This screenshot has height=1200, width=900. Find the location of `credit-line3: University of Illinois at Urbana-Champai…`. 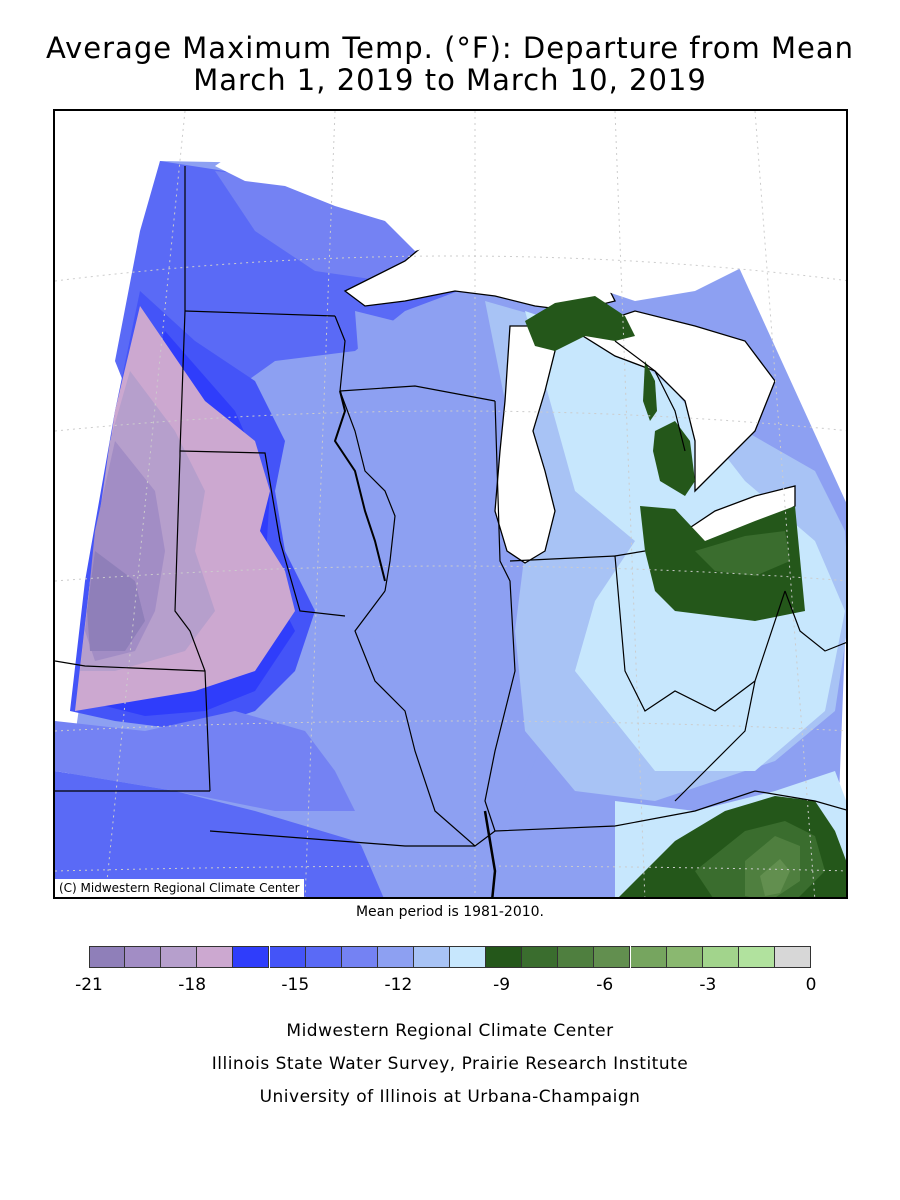

credit-line3: University of Illinois at Urbana-Champai… is located at coordinates (450, 1097).